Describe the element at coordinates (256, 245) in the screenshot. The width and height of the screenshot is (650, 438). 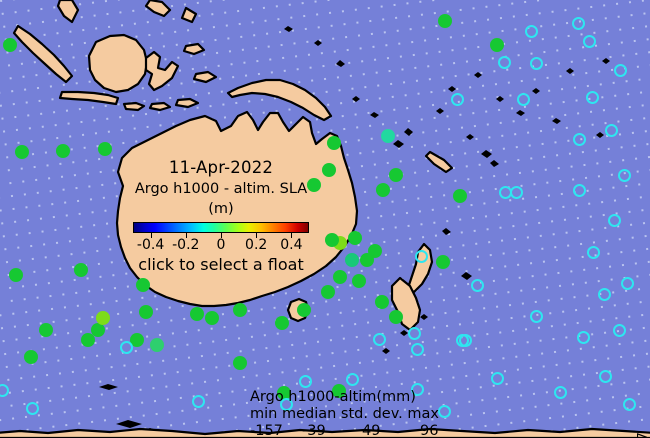
I see `colorbar-tick-label: 0.2` at that location.